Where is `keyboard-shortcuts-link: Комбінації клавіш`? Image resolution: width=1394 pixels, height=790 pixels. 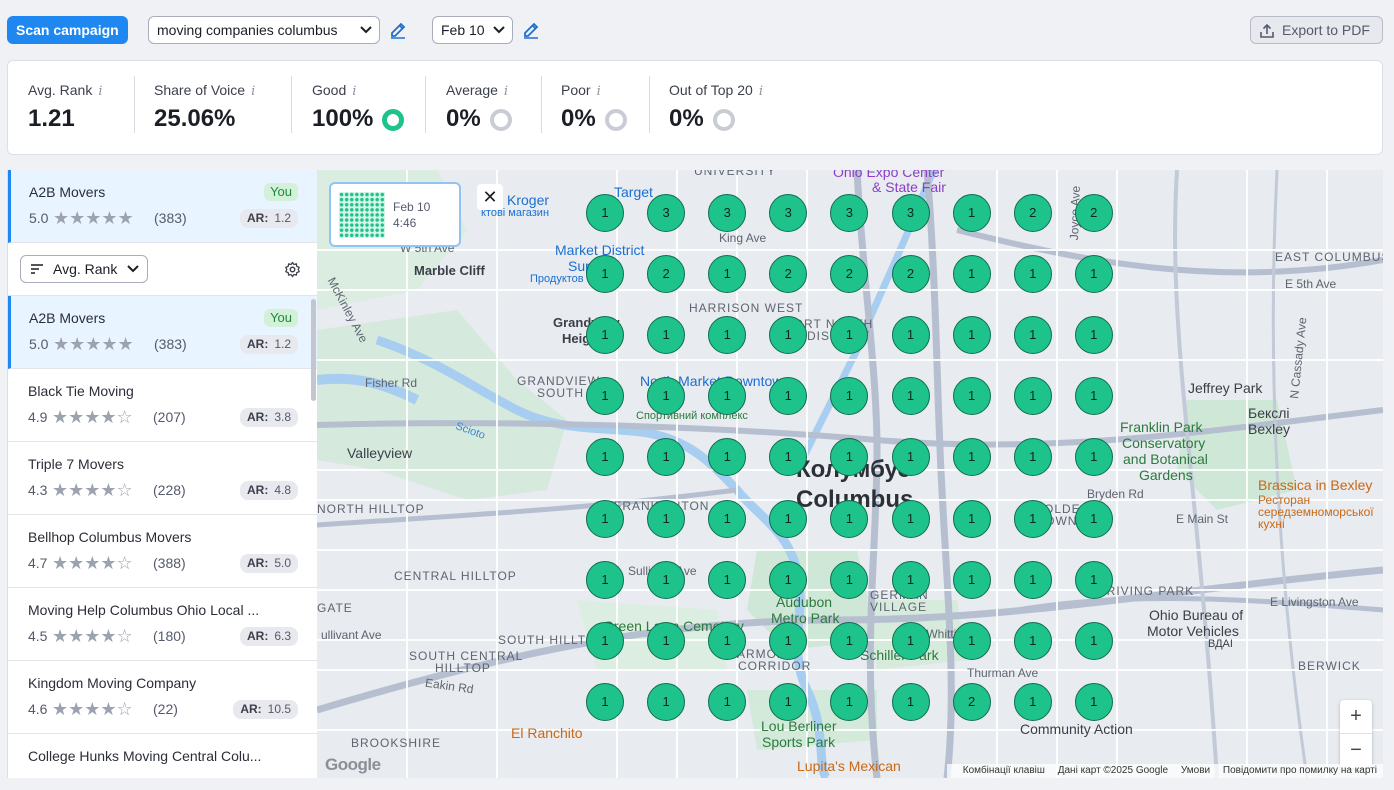 keyboard-shortcuts-link: Комбінації клавіш is located at coordinates (1003, 770).